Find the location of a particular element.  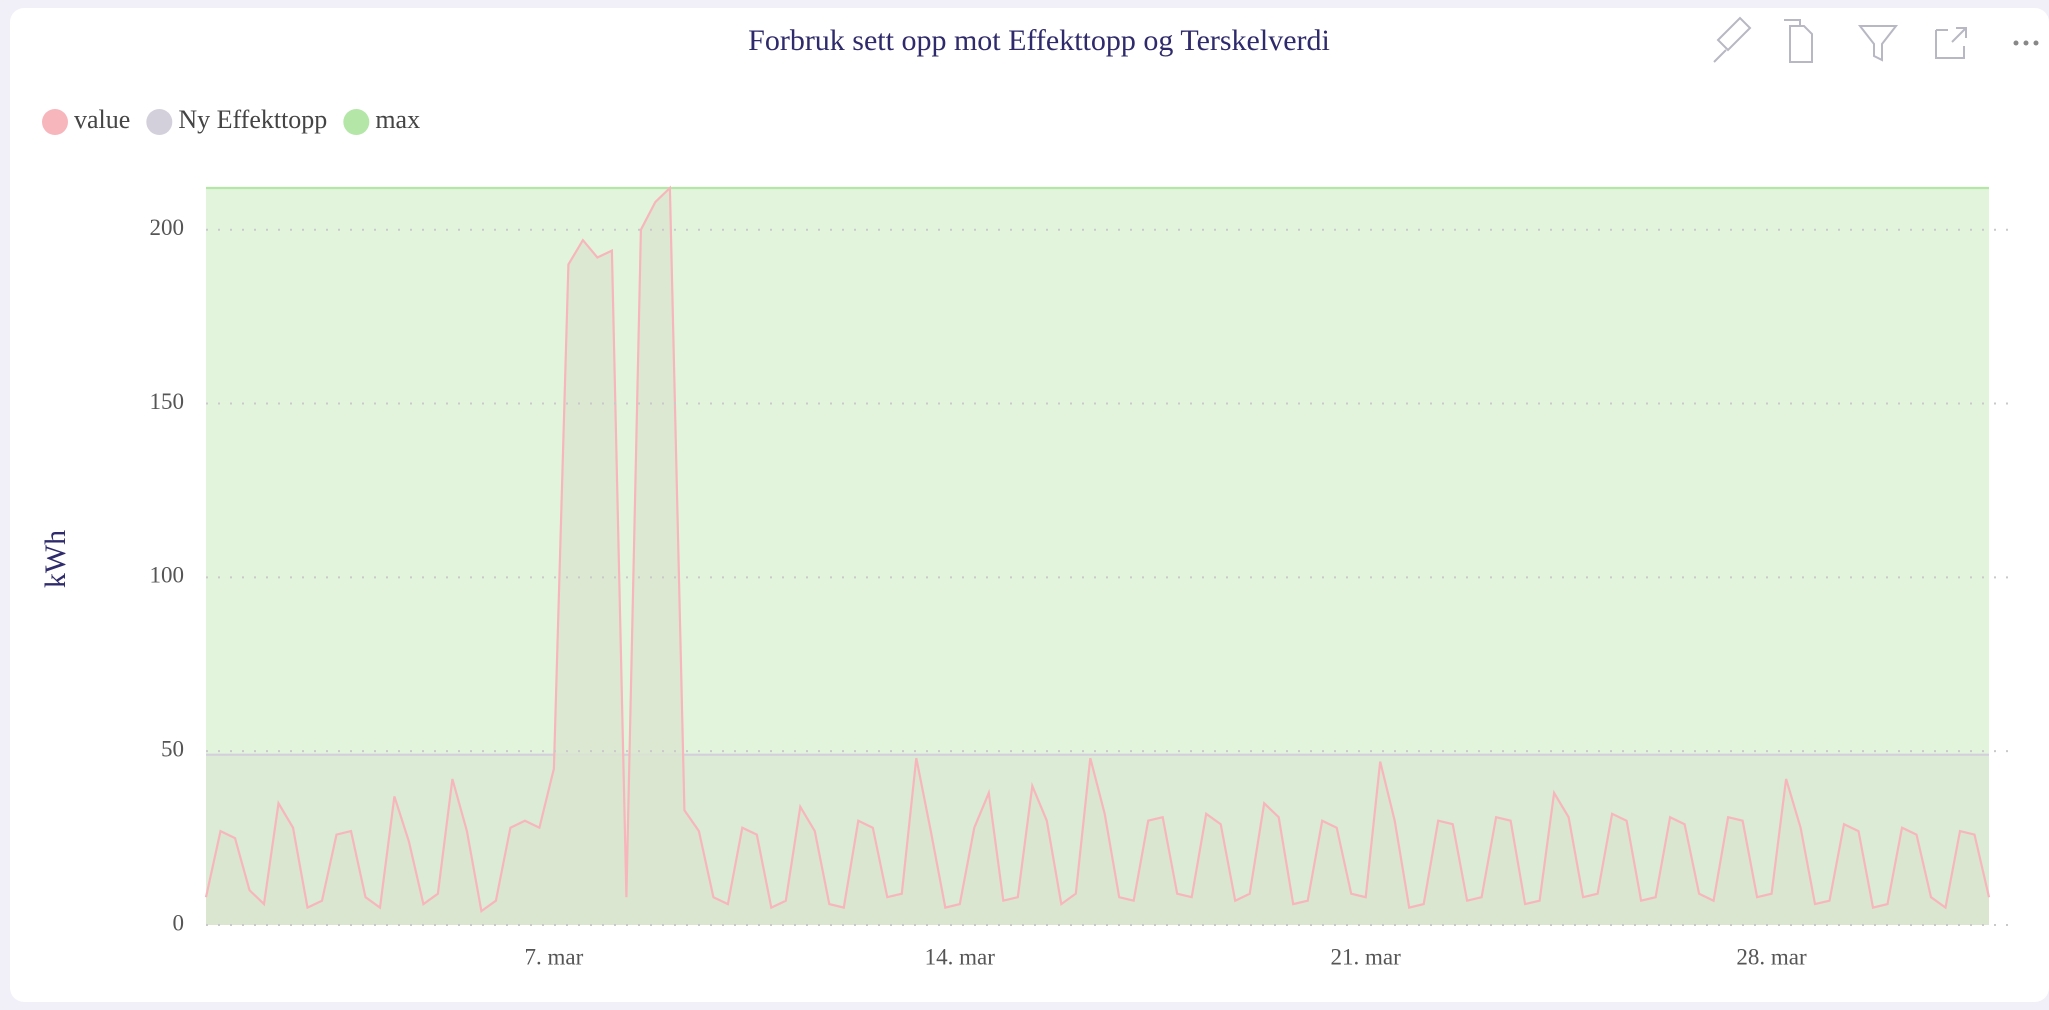

more-icon is located at coordinates (2026, 43).